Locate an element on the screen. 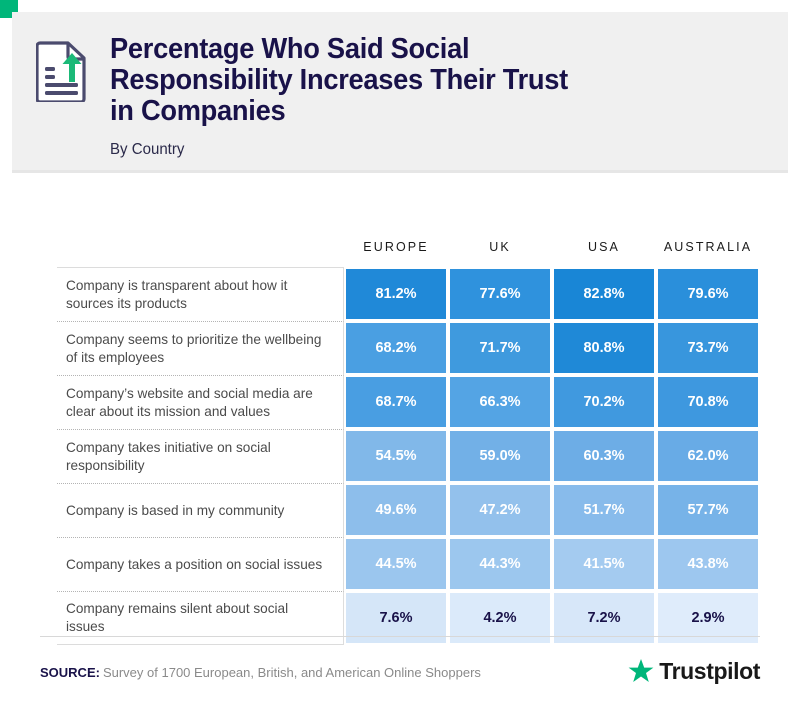 The height and width of the screenshot is (716, 800). heatmap-cell: 60.3% is located at coordinates (604, 456).